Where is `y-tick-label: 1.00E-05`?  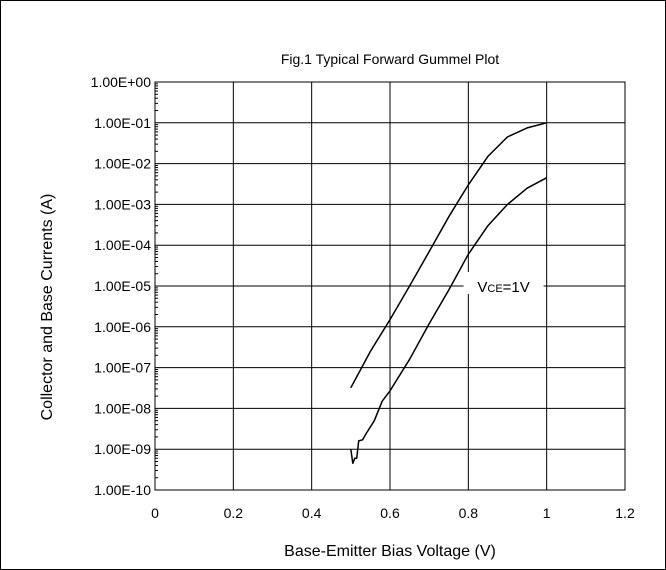
y-tick-label: 1.00E-05 is located at coordinates (122, 286).